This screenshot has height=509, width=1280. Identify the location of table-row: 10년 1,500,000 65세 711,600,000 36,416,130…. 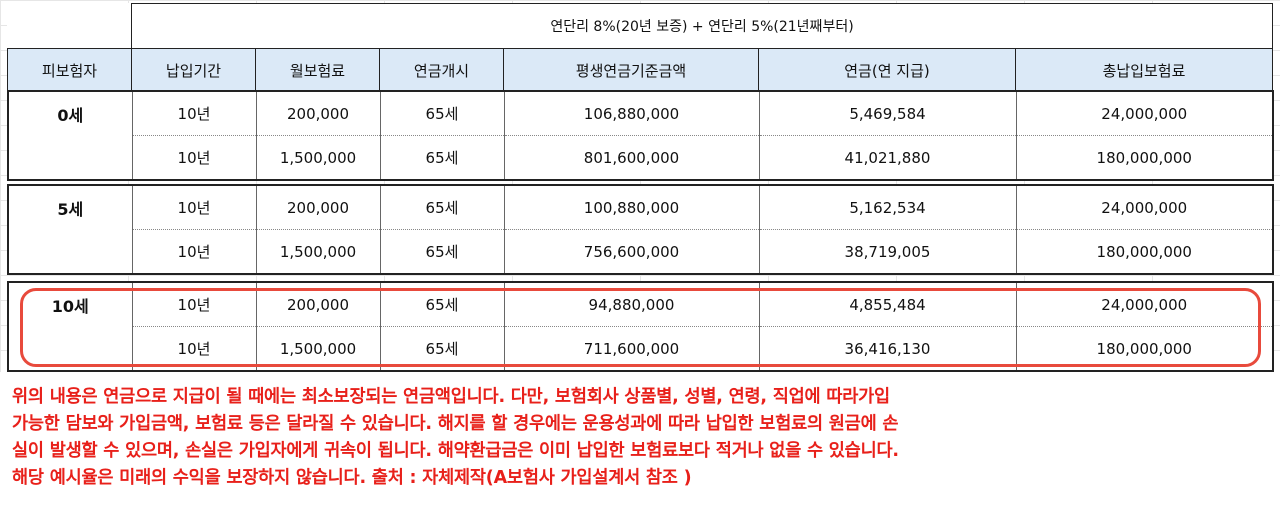
(640, 348).